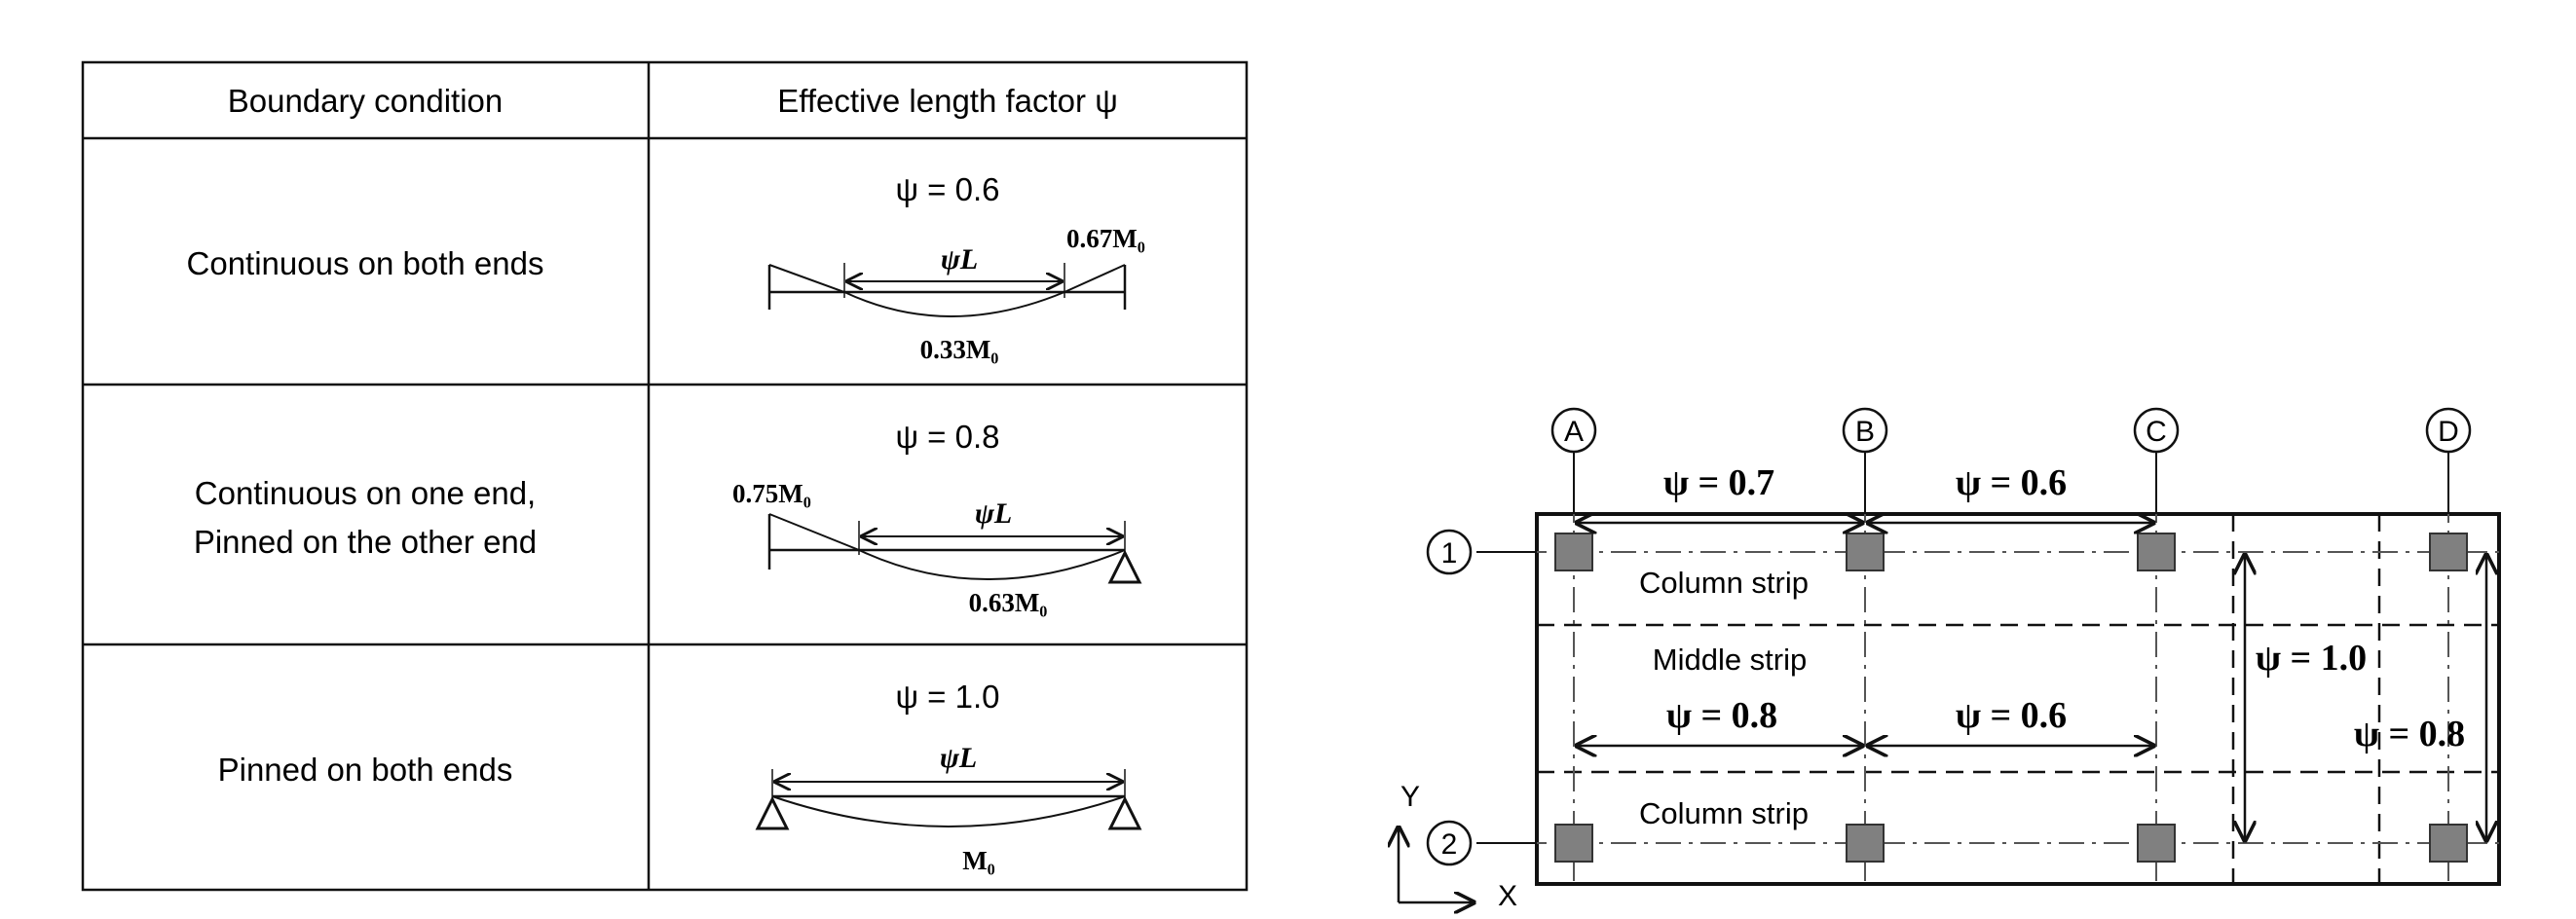 The image size is (2576, 919). Describe the element at coordinates (2011, 716) in the screenshot. I see `psi-label-bc-mid: ψ = 0.6` at that location.